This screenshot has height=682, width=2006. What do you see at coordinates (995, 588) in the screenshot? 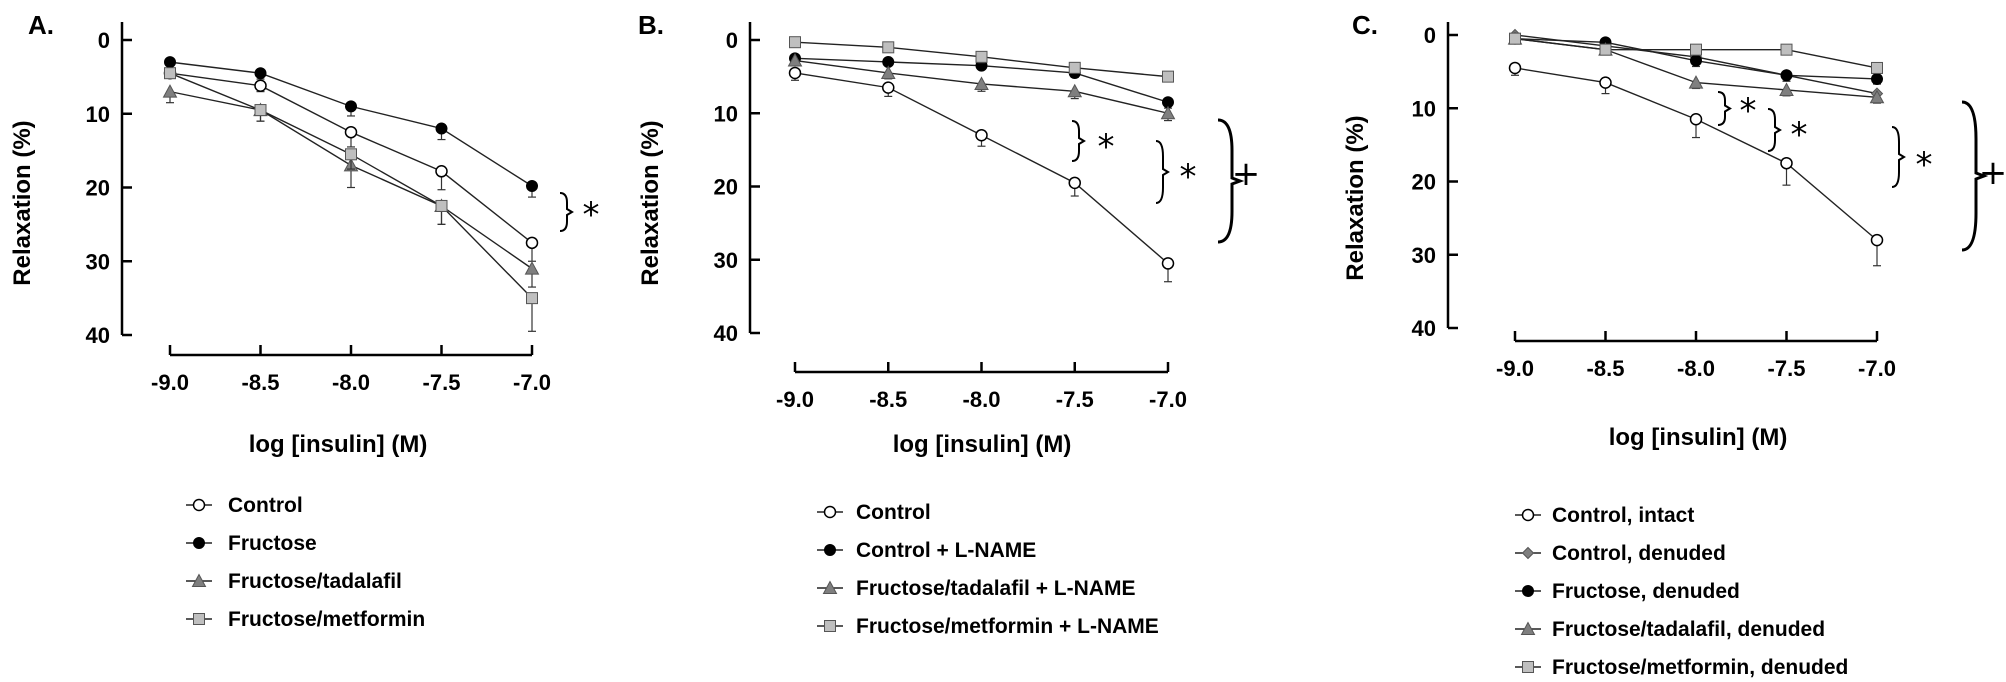
I see `legend-entry: Fructose/tadalafil + L-NAME` at bounding box center [995, 588].